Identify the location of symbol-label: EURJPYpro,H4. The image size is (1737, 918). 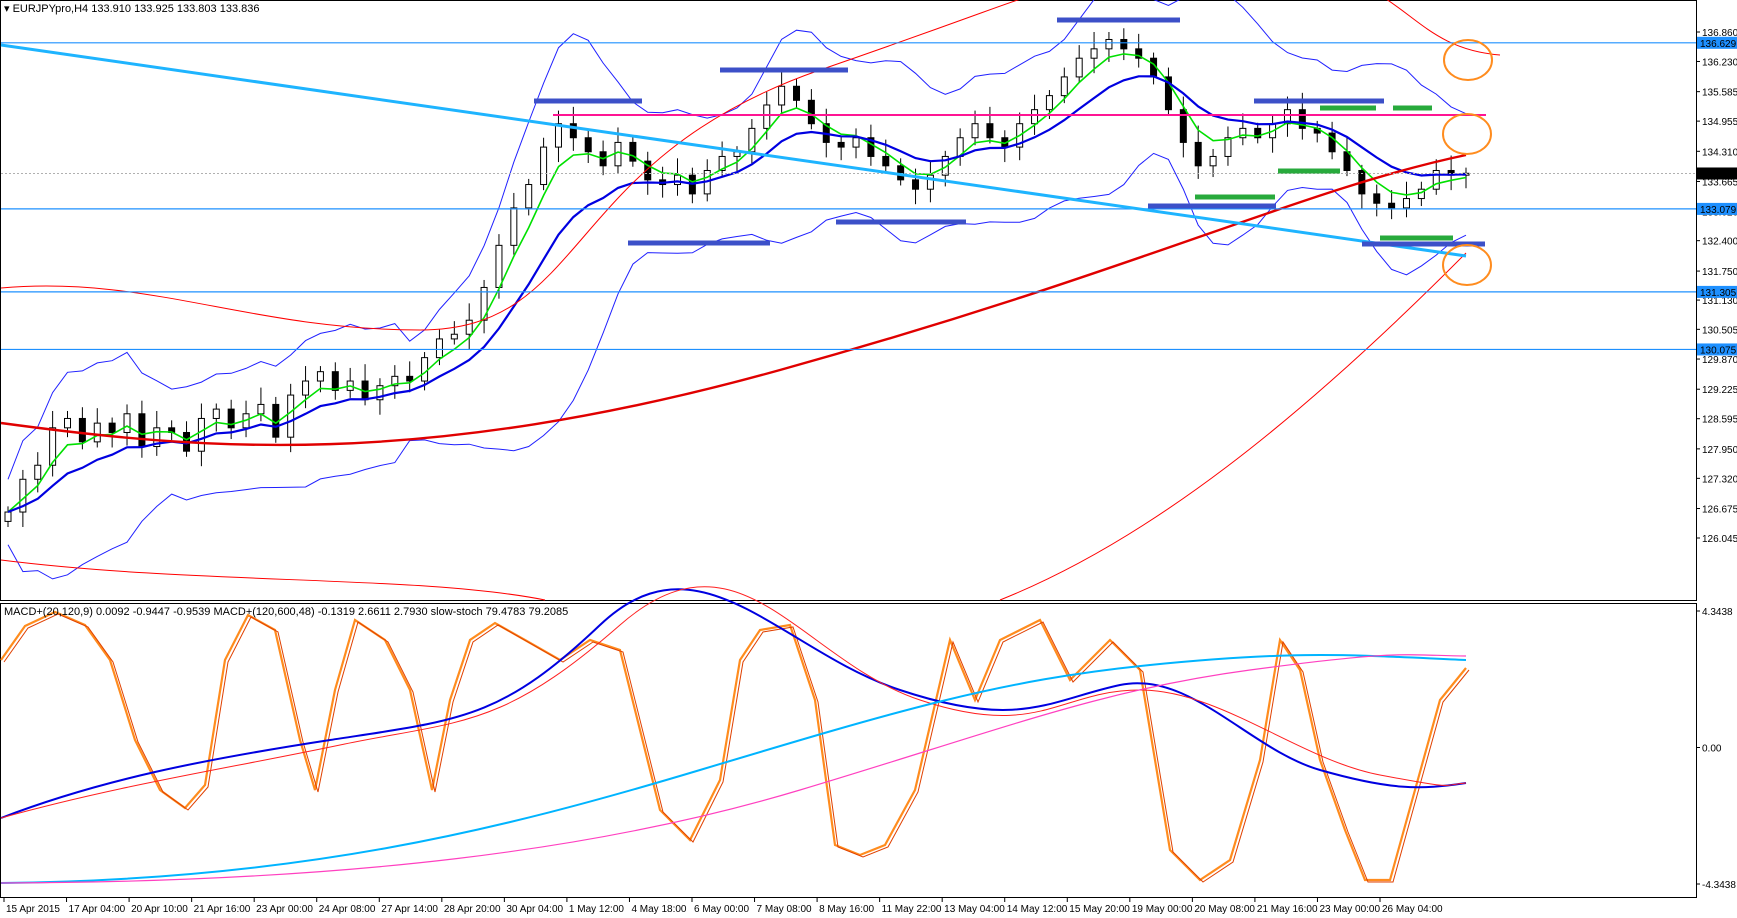
(51, 9).